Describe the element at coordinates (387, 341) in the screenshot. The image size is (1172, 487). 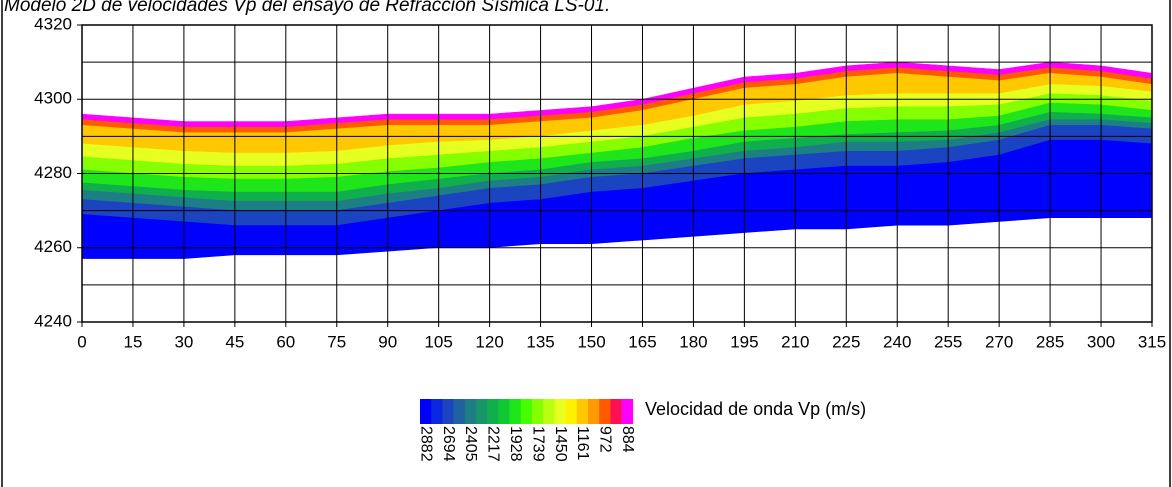
I see `x-tick-label: 90` at that location.